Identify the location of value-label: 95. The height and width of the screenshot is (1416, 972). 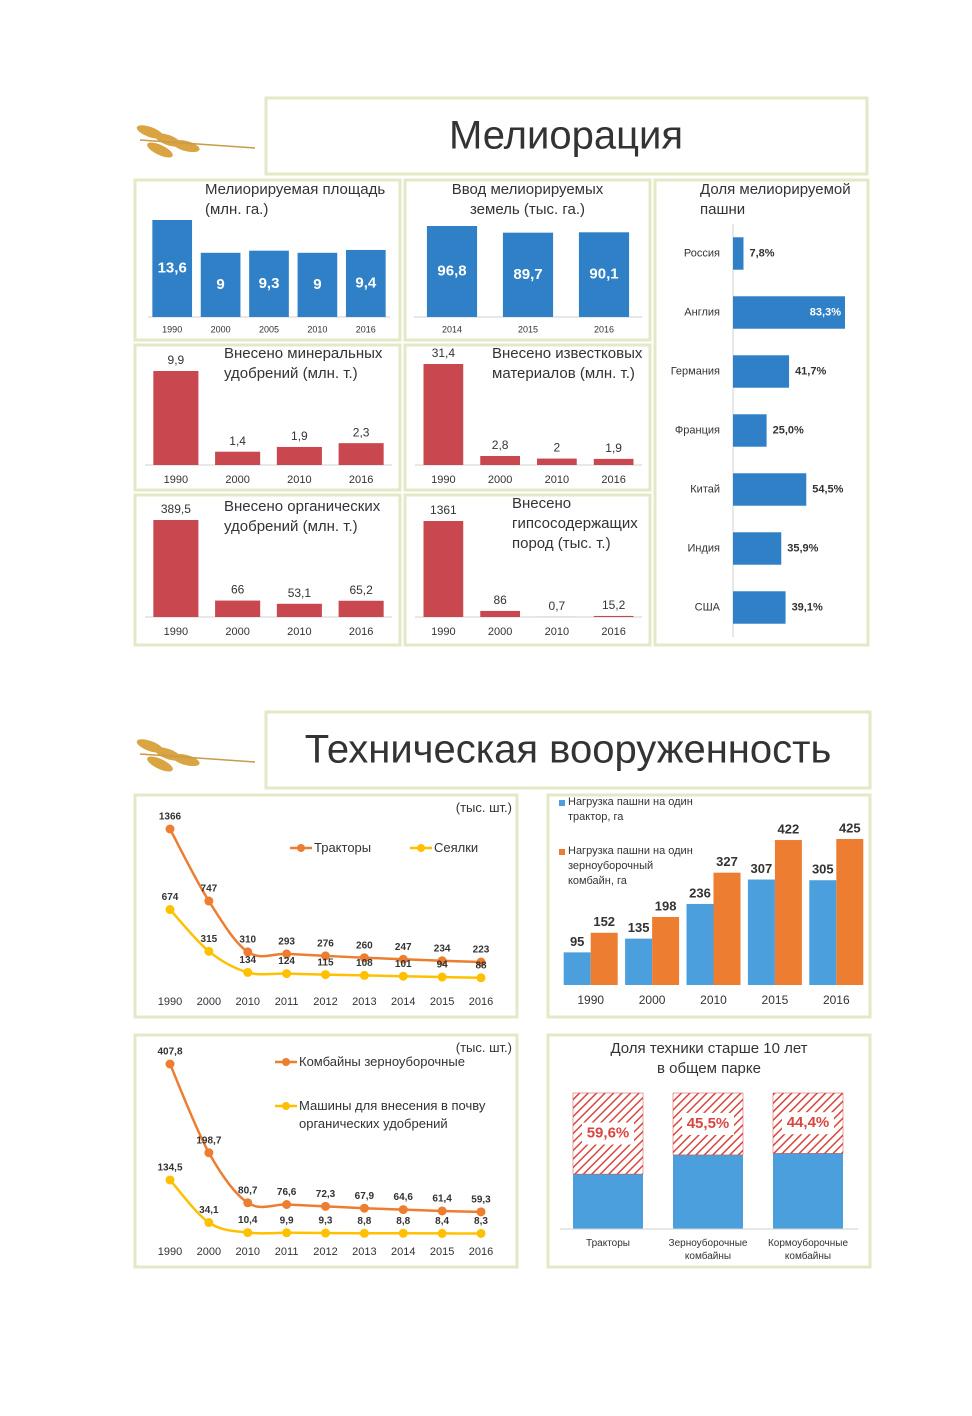
(577, 941).